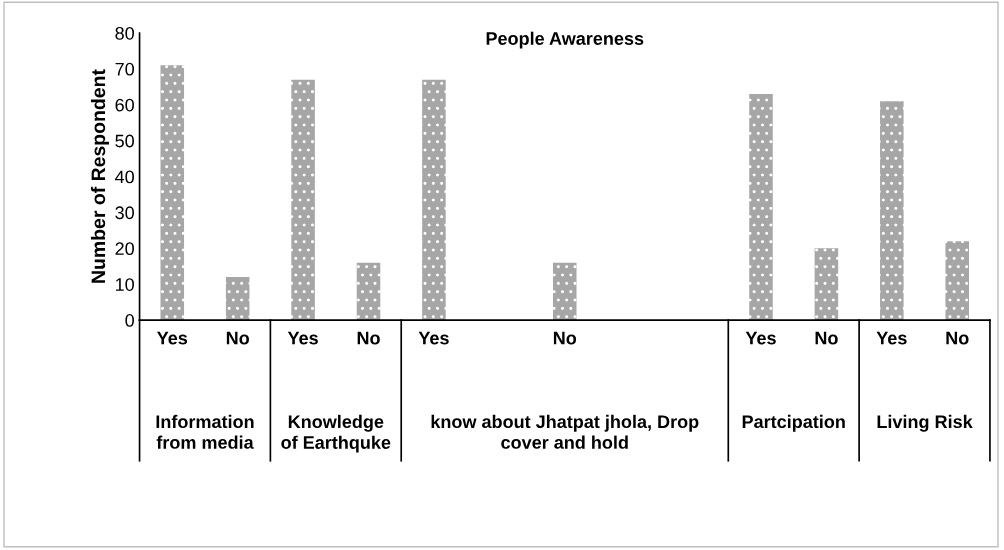 The width and height of the screenshot is (1004, 550). Describe the element at coordinates (336, 433) in the screenshot. I see `text: Knowledge of Earthquke` at that location.